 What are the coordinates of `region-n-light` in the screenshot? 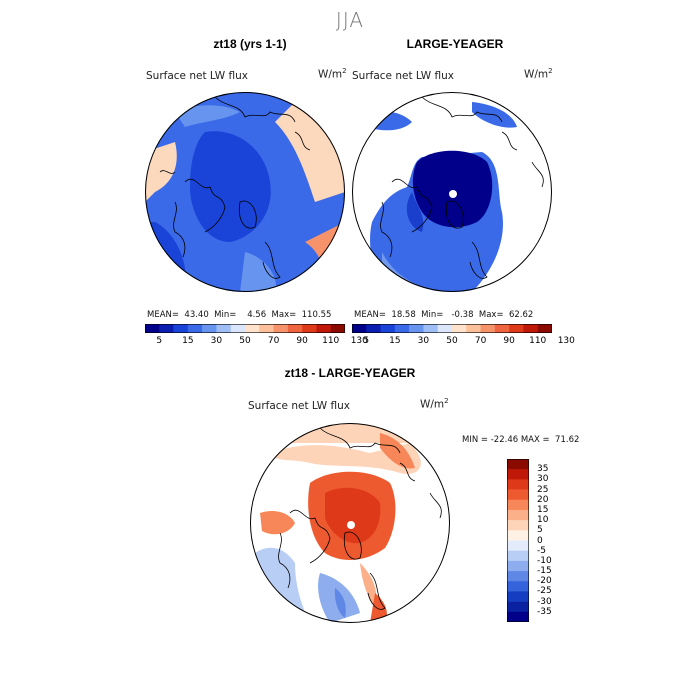 It's located at (207, 116).